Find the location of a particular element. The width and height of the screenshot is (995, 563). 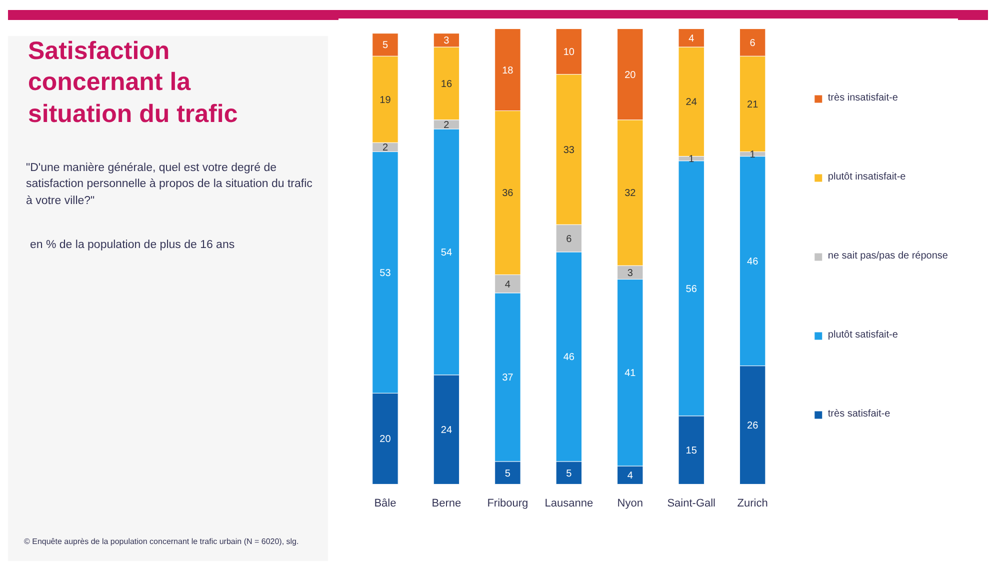

text: en % de la population de plus de 16 ans is located at coordinates (133, 246).